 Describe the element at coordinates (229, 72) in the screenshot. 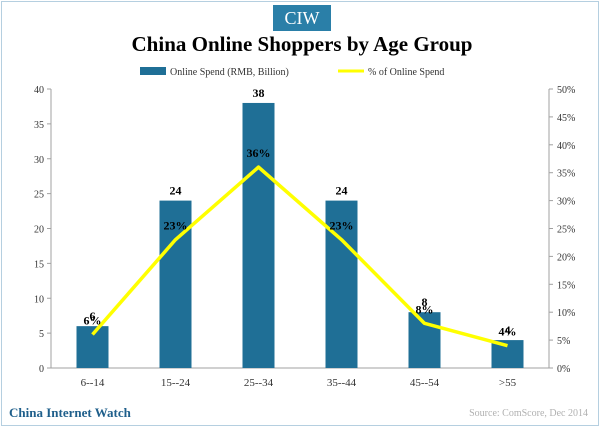

I see `legend-label-bar: Online Spend (RMB, Billion)` at that location.